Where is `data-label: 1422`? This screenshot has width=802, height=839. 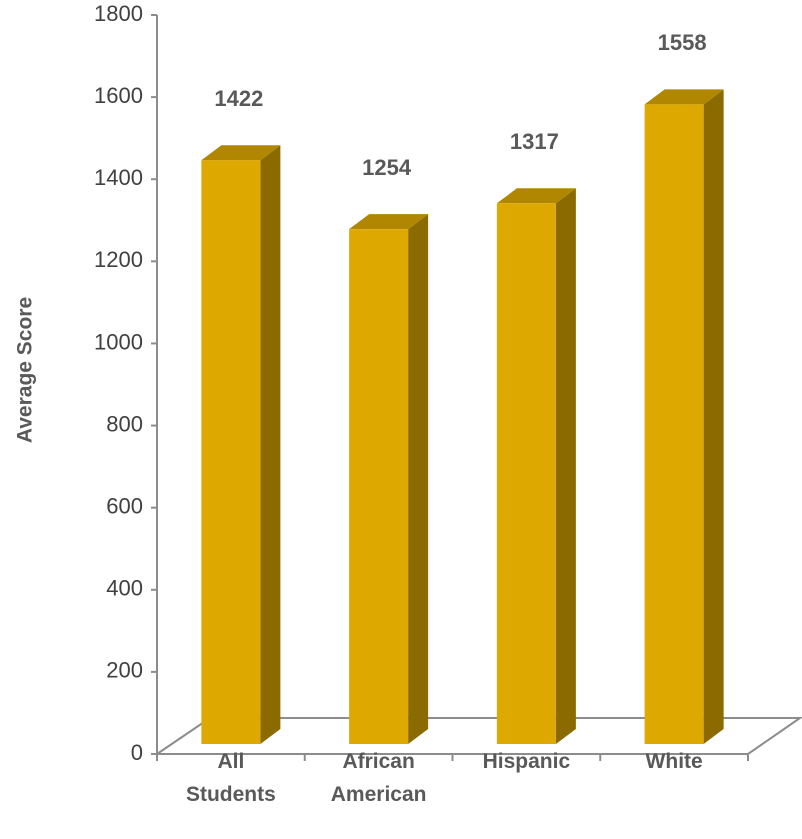 data-label: 1422 is located at coordinates (238, 98).